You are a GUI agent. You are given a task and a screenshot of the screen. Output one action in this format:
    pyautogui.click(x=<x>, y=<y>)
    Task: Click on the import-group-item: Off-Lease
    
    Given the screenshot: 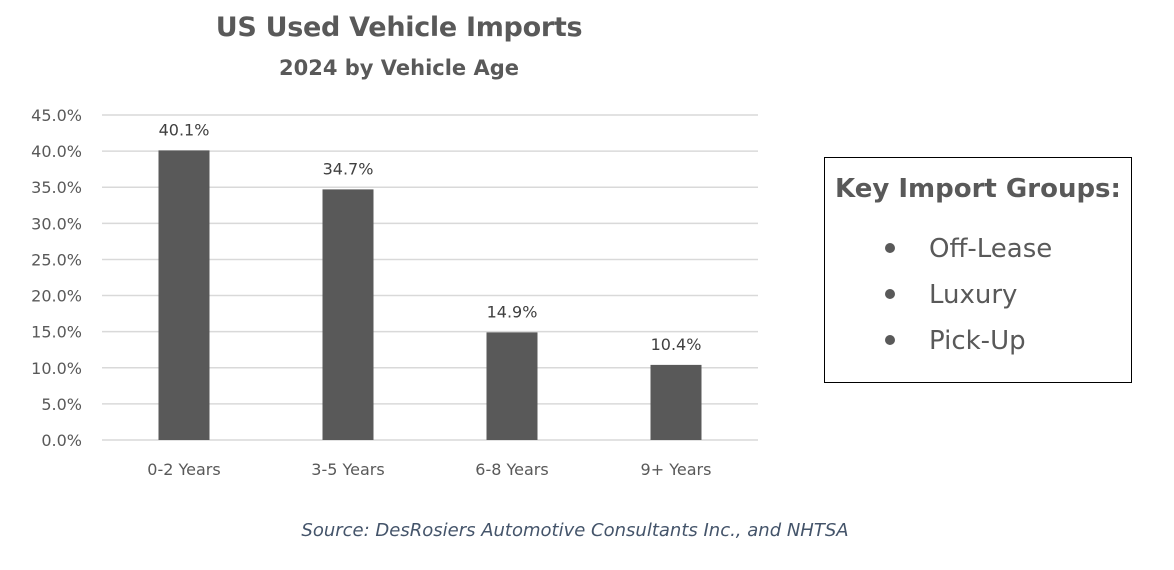 What is the action you would take?
    pyautogui.click(x=968, y=249)
    